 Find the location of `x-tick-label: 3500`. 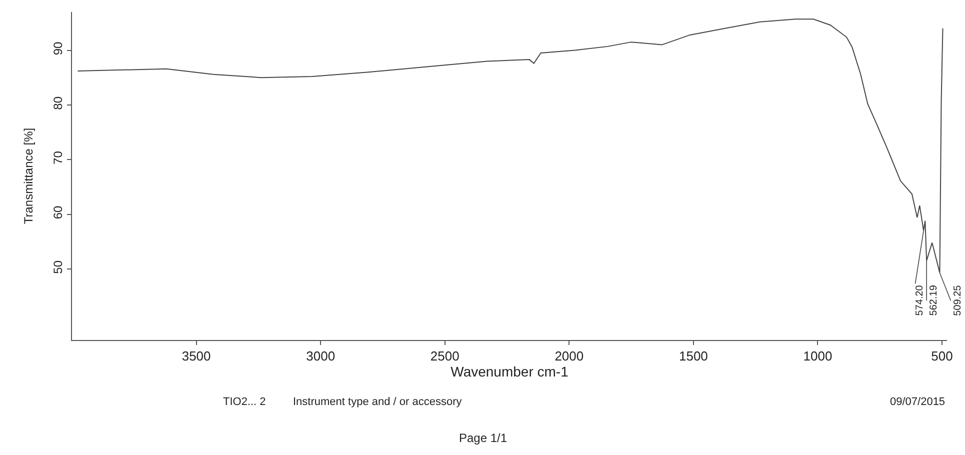

x-tick-label: 3500 is located at coordinates (196, 356).